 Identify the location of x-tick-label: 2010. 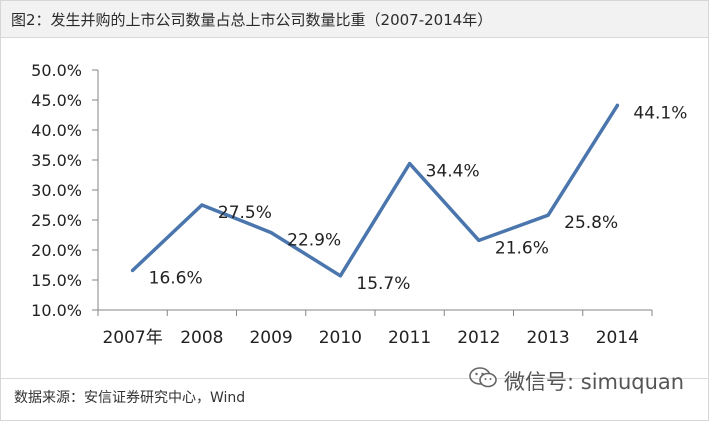
(340, 338).